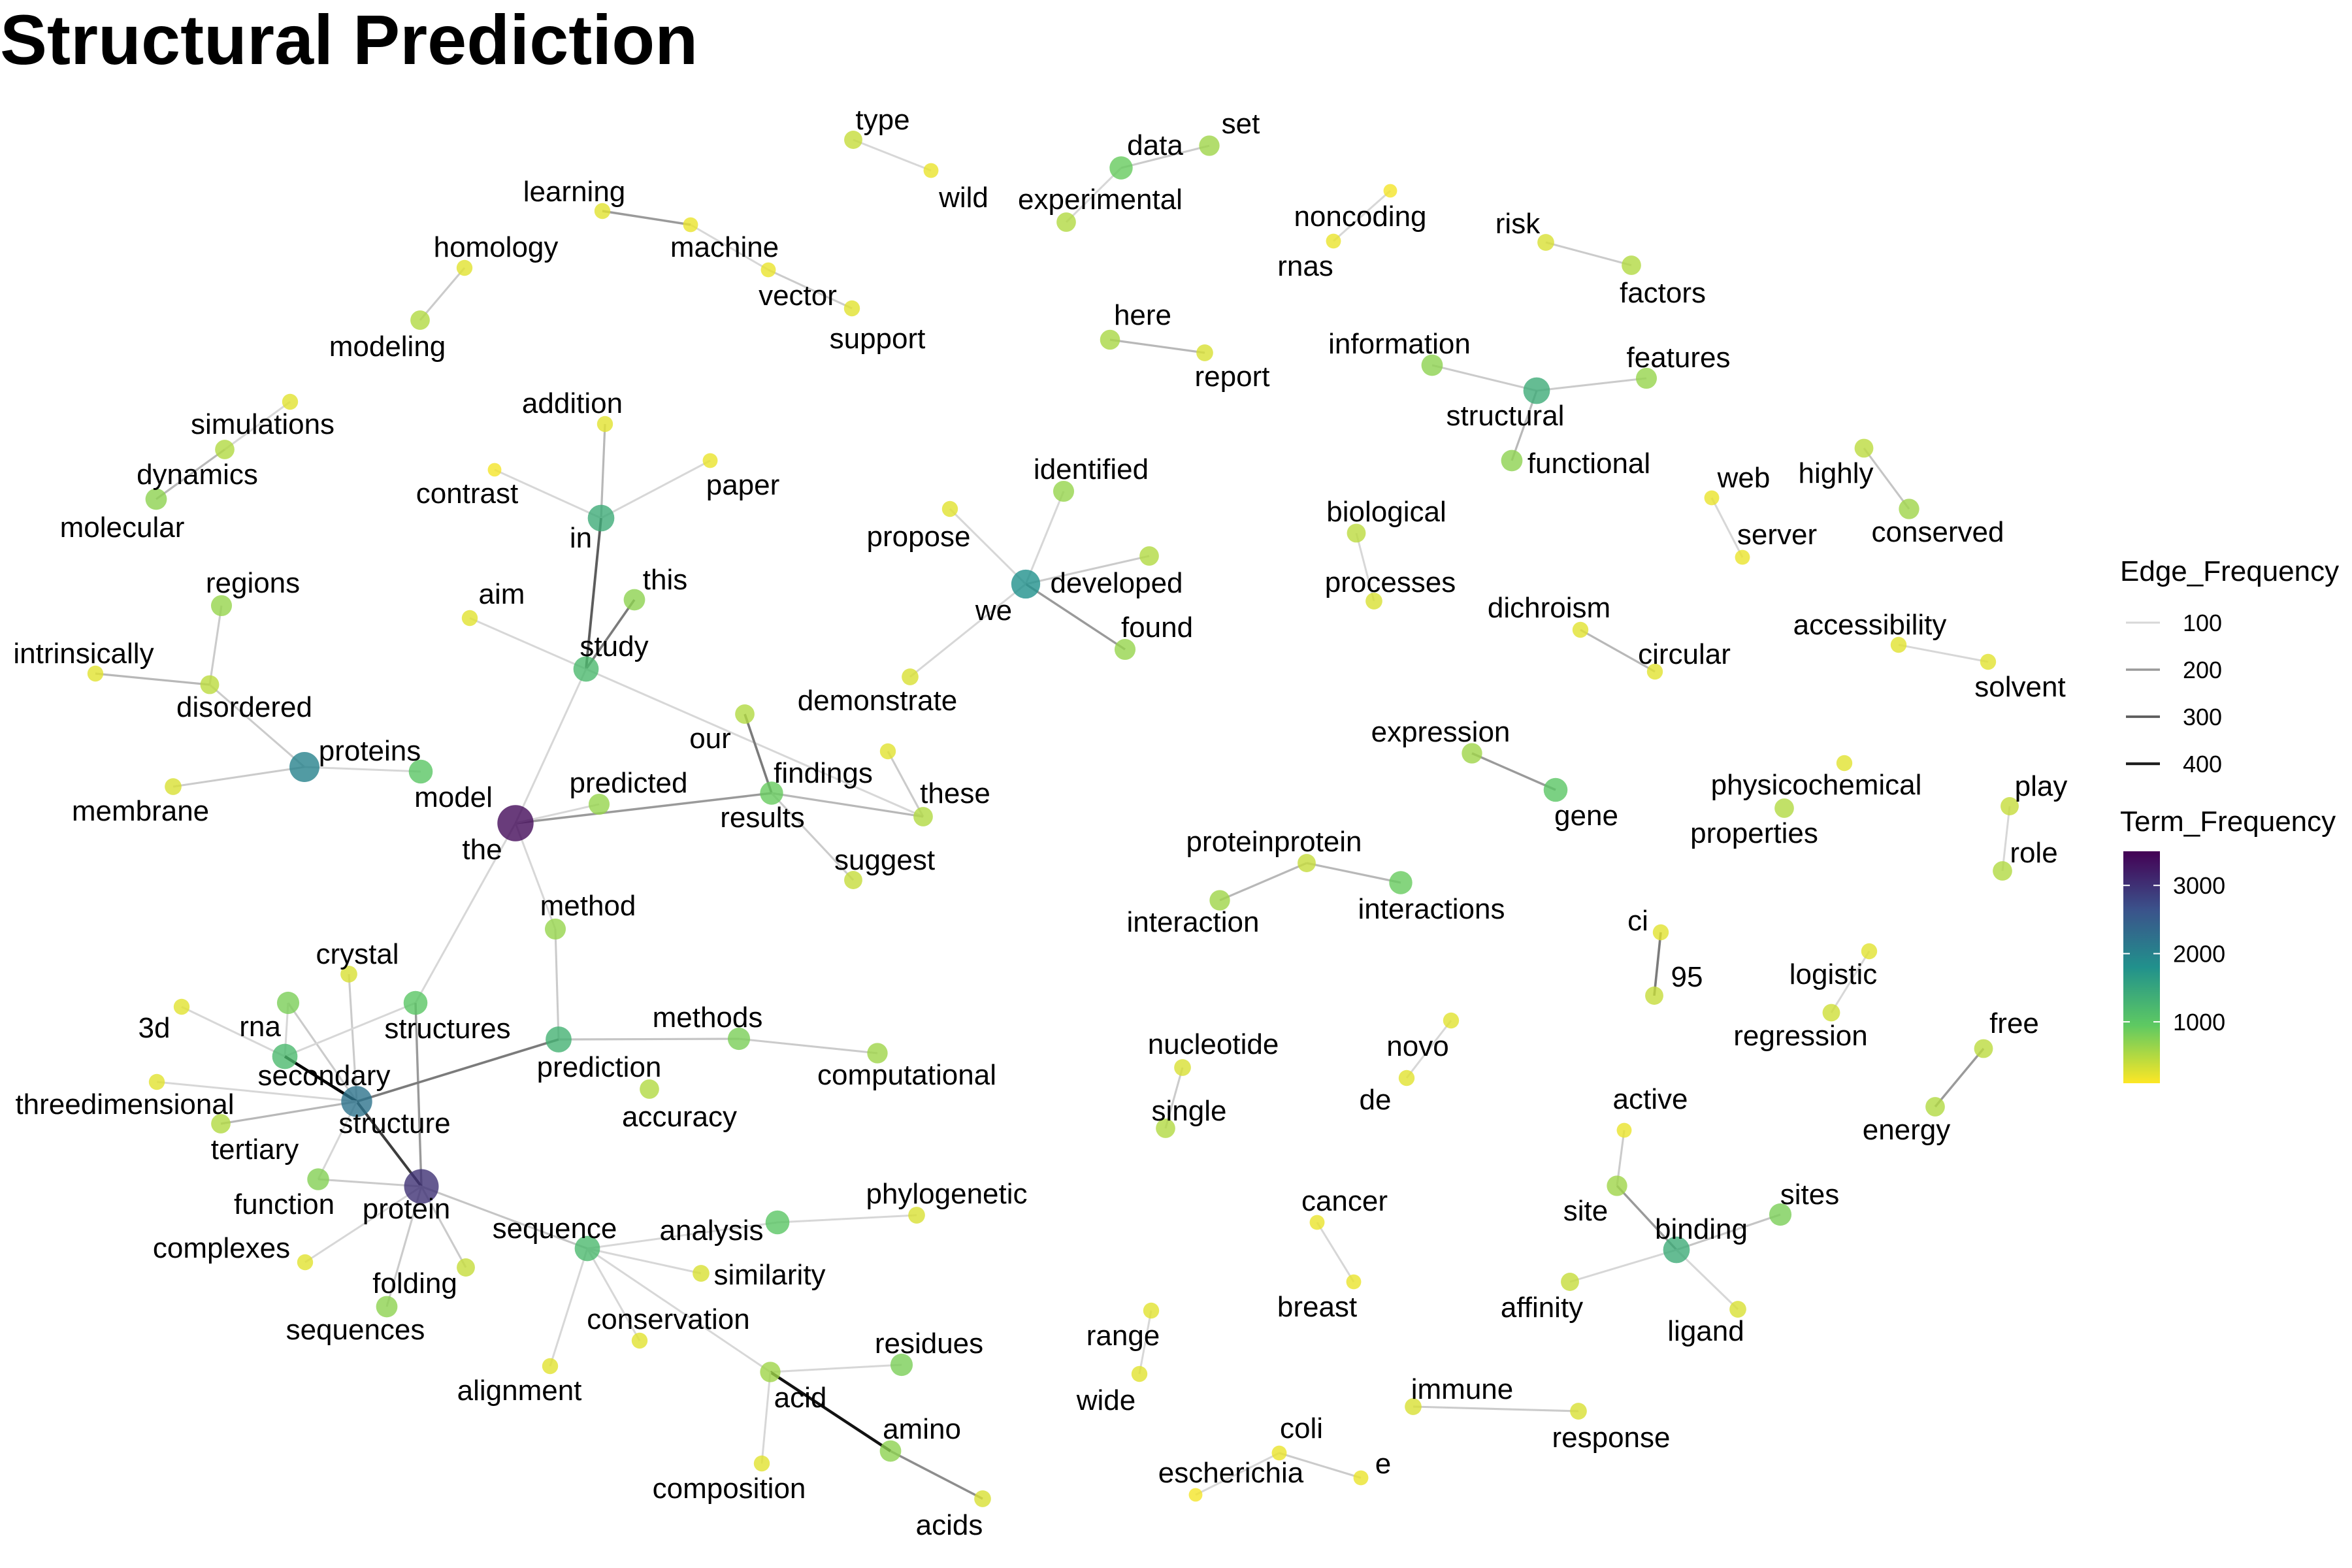  Describe the element at coordinates (2228, 822) in the screenshot. I see `term-legend-title: Term_Frequency` at that location.